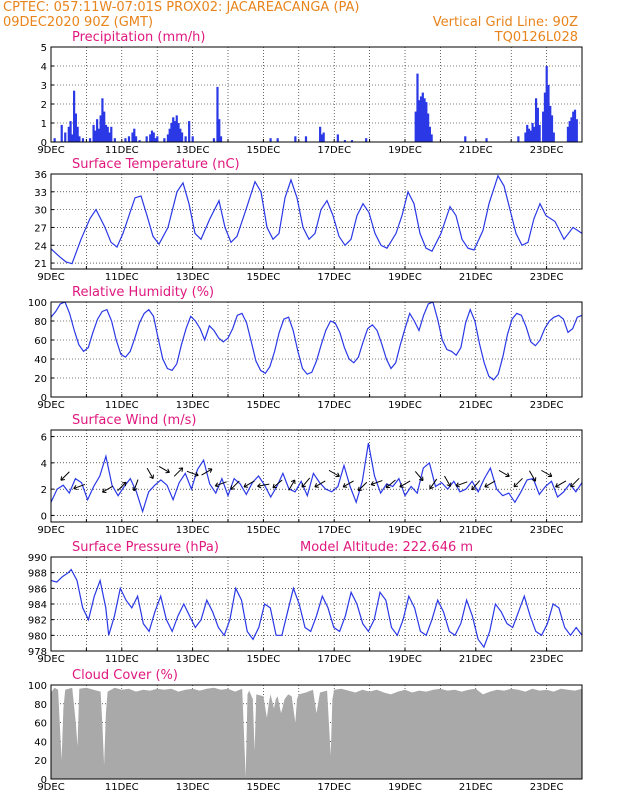  I want to click on y-tick-label: 6, so click(44, 438).